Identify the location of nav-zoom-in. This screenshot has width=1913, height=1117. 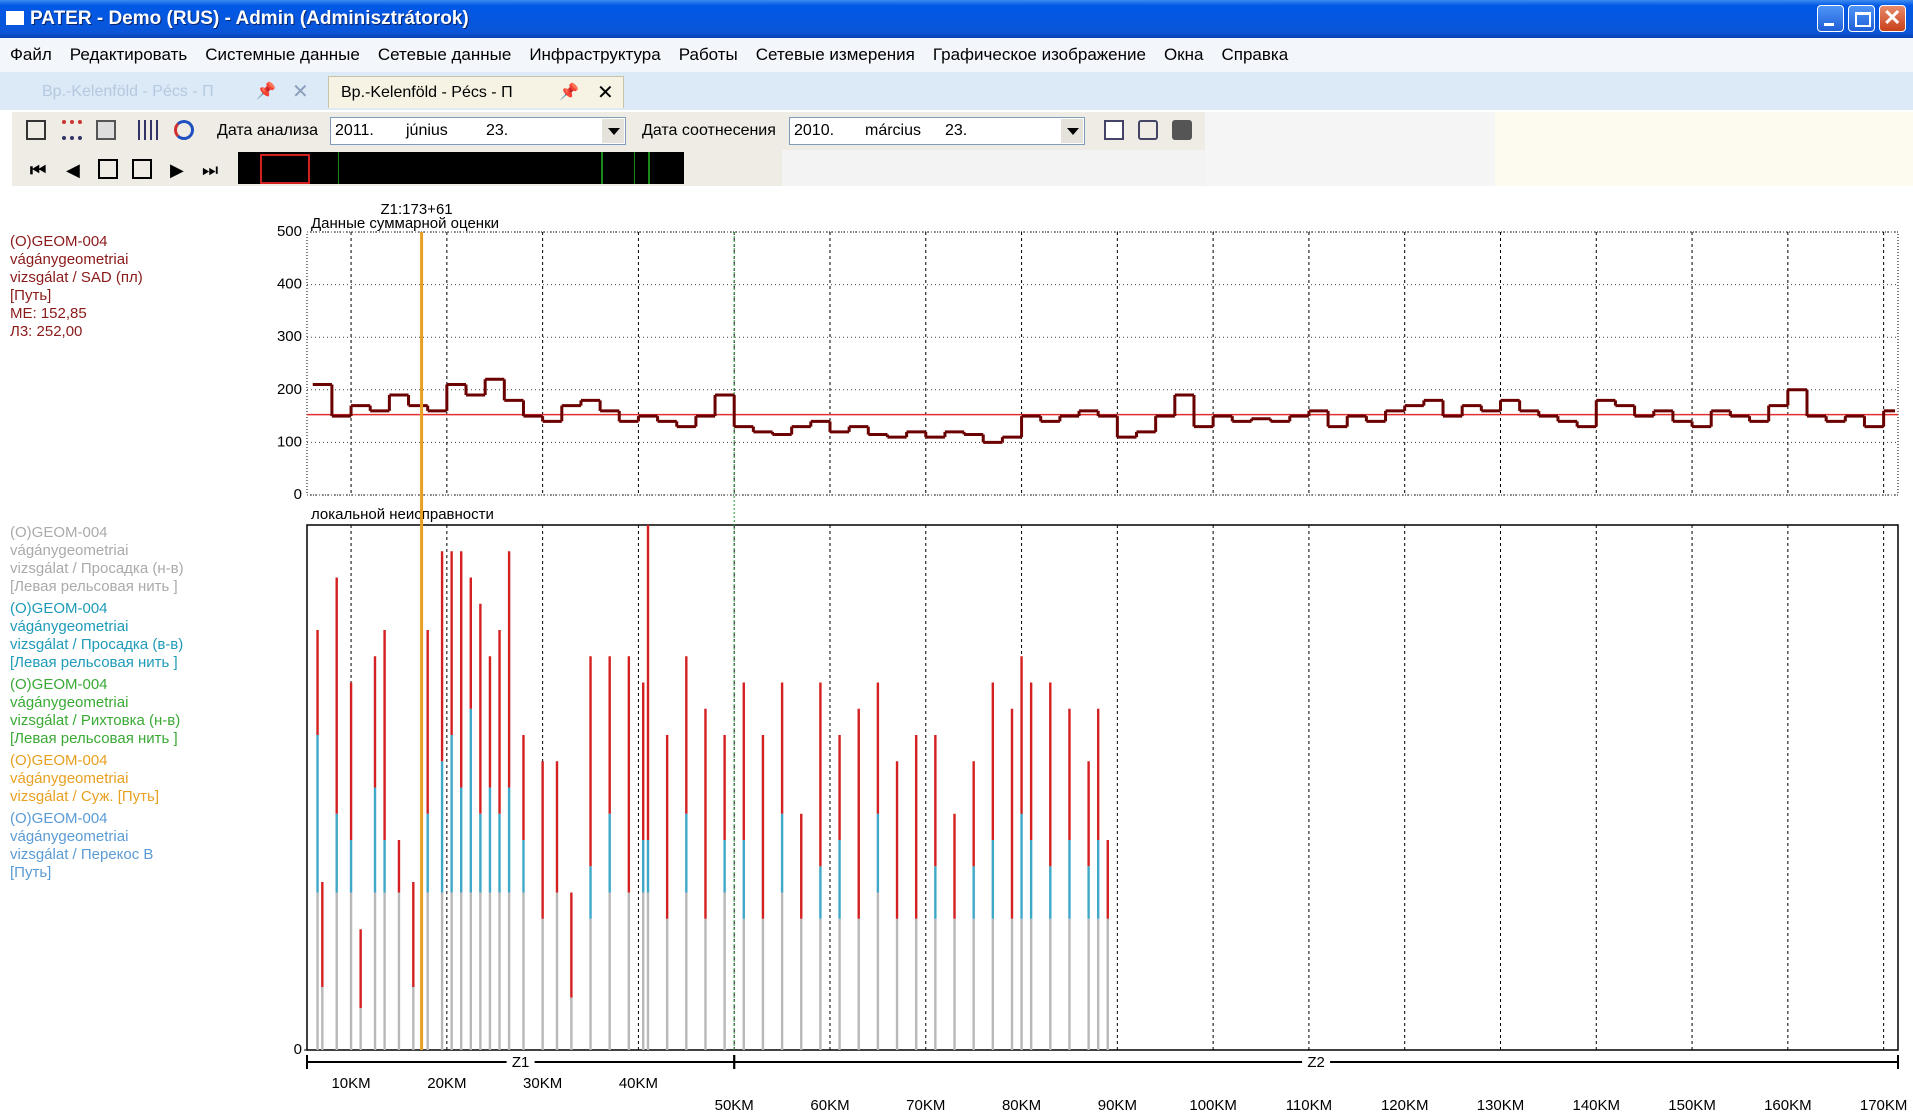
(108, 169).